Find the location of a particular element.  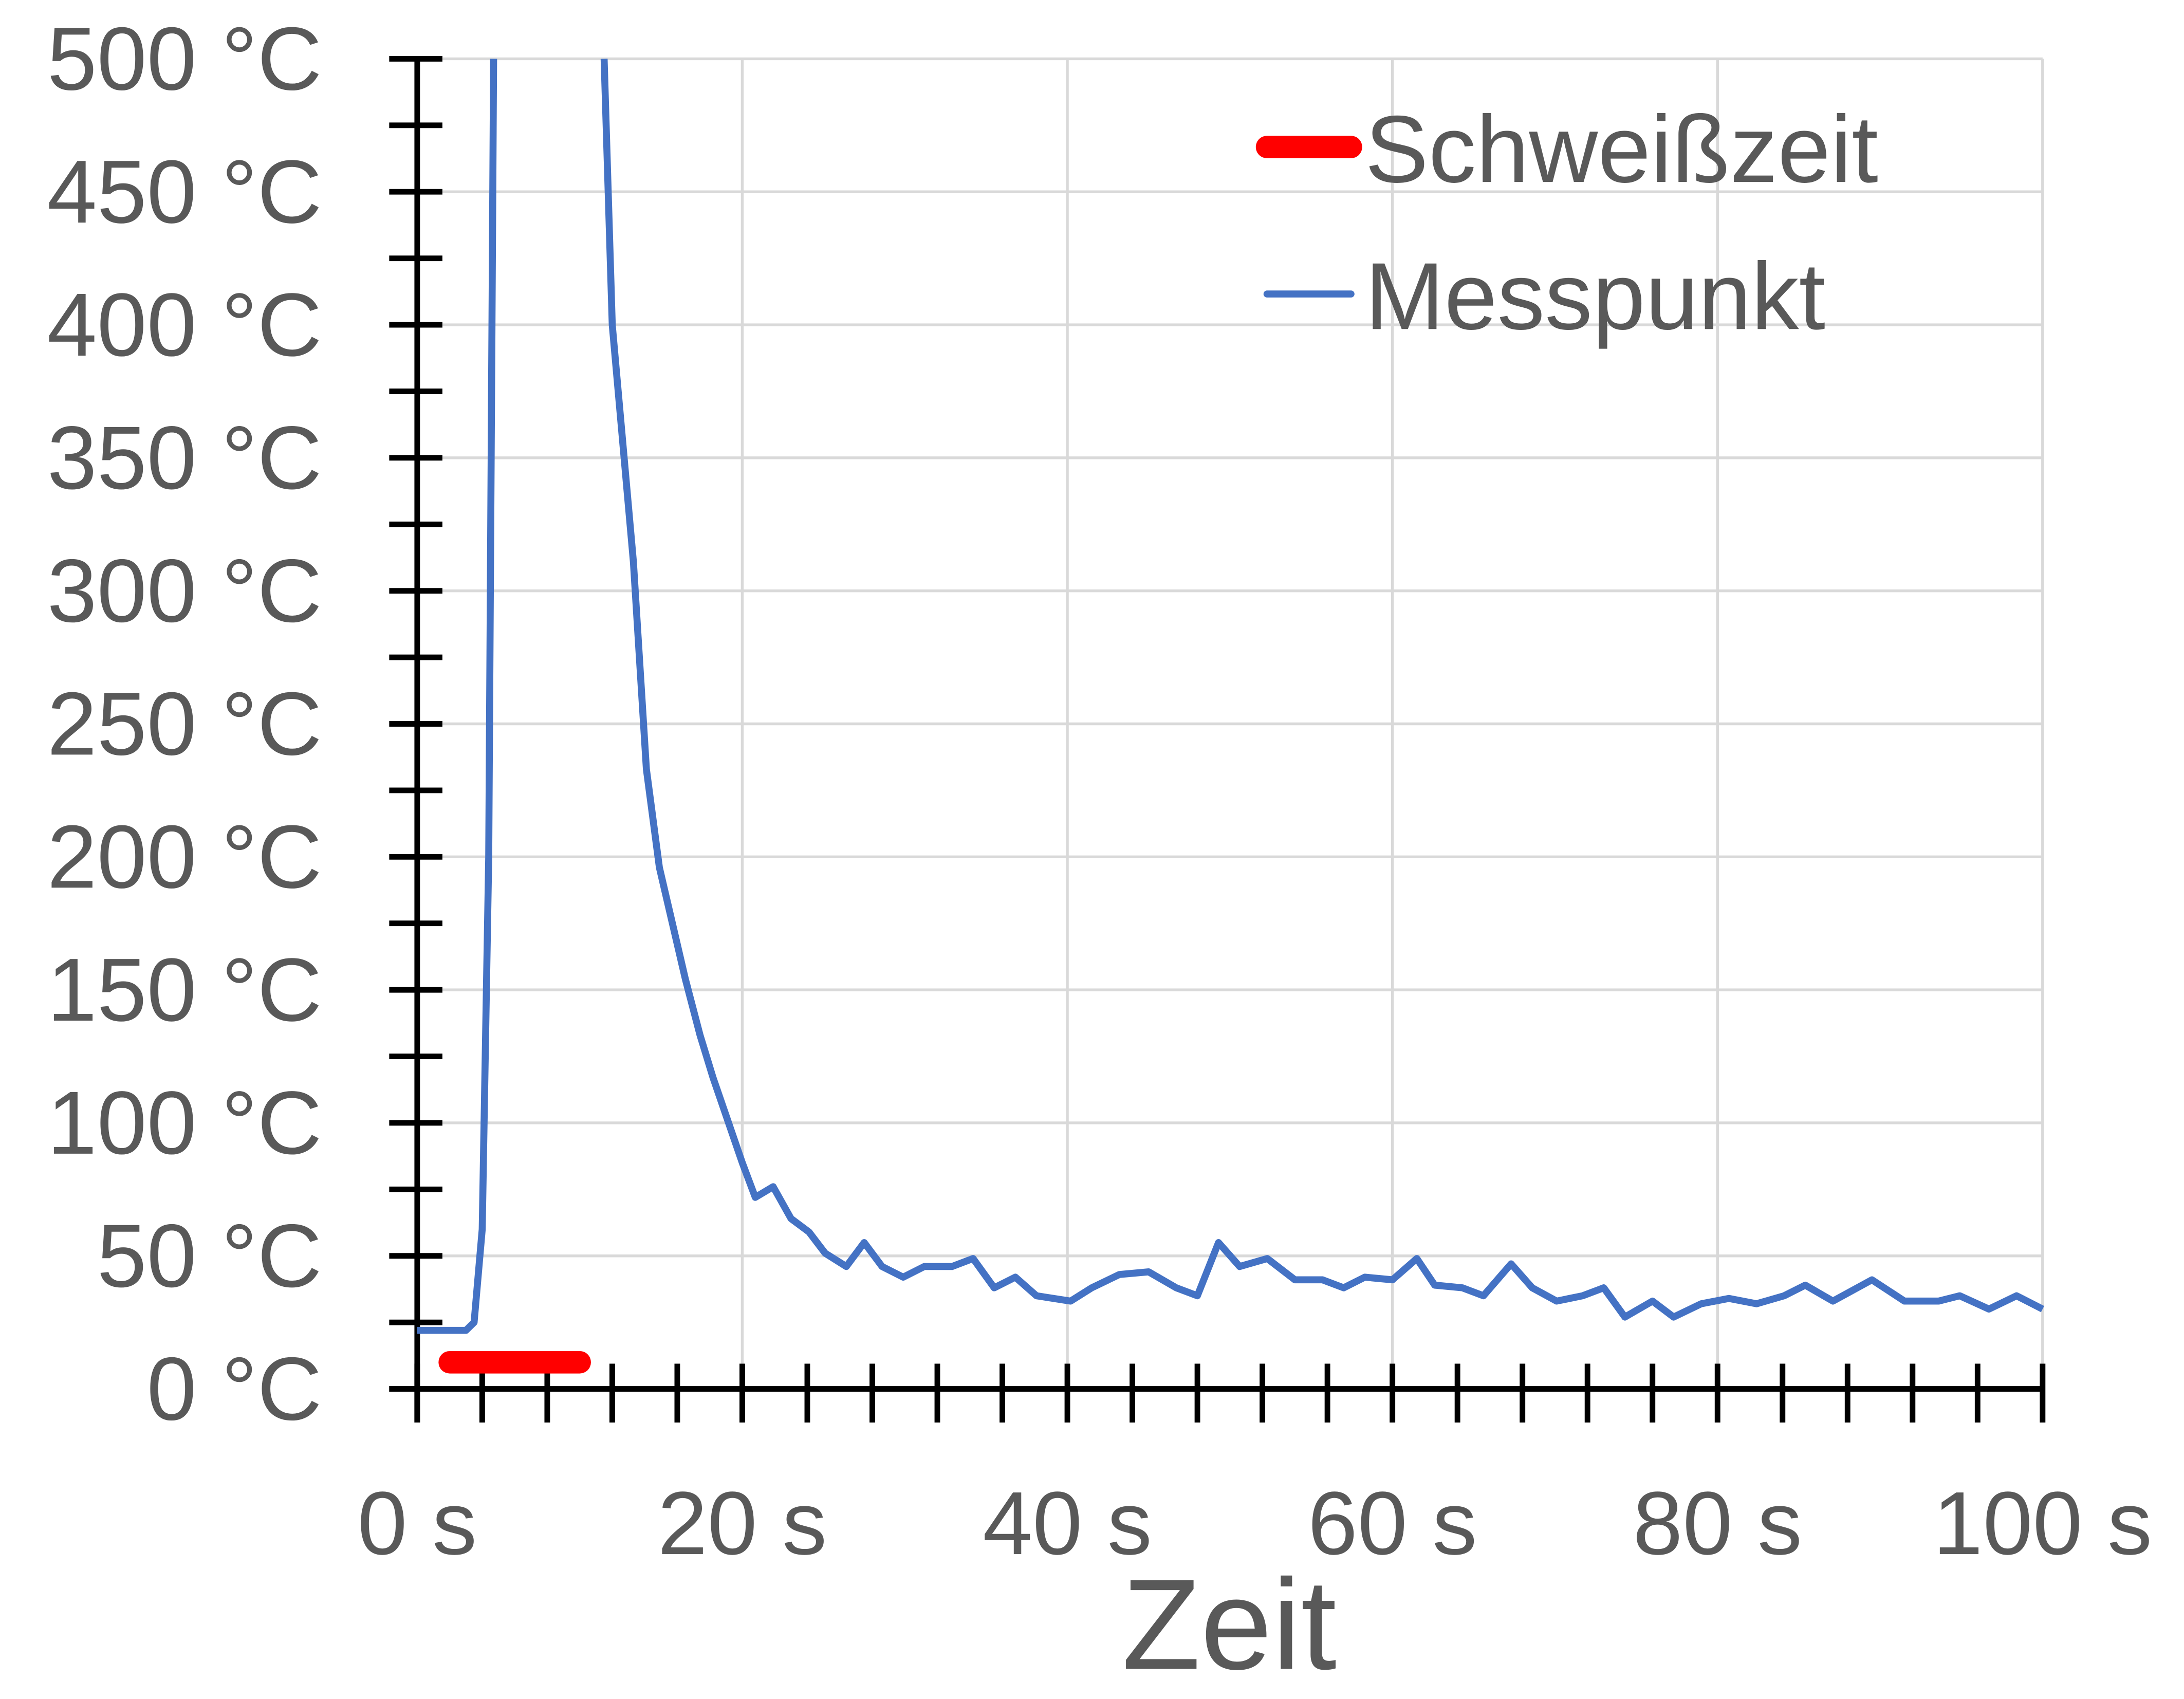

y-tick-label: 400 °C is located at coordinates (184, 325).